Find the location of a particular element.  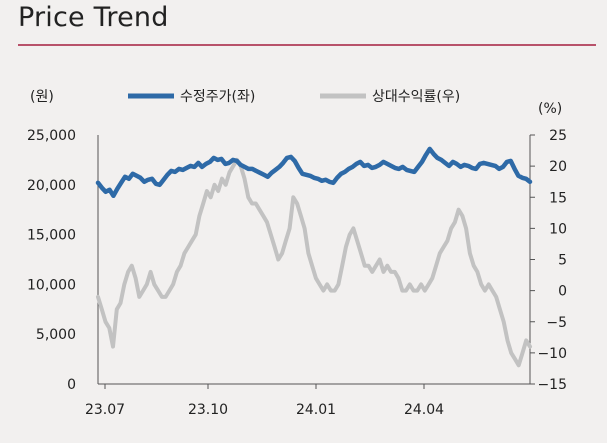

left-axis-ticks: 25,000 20,000 15,000 10,000 5,000 0 is located at coordinates (51, 260).